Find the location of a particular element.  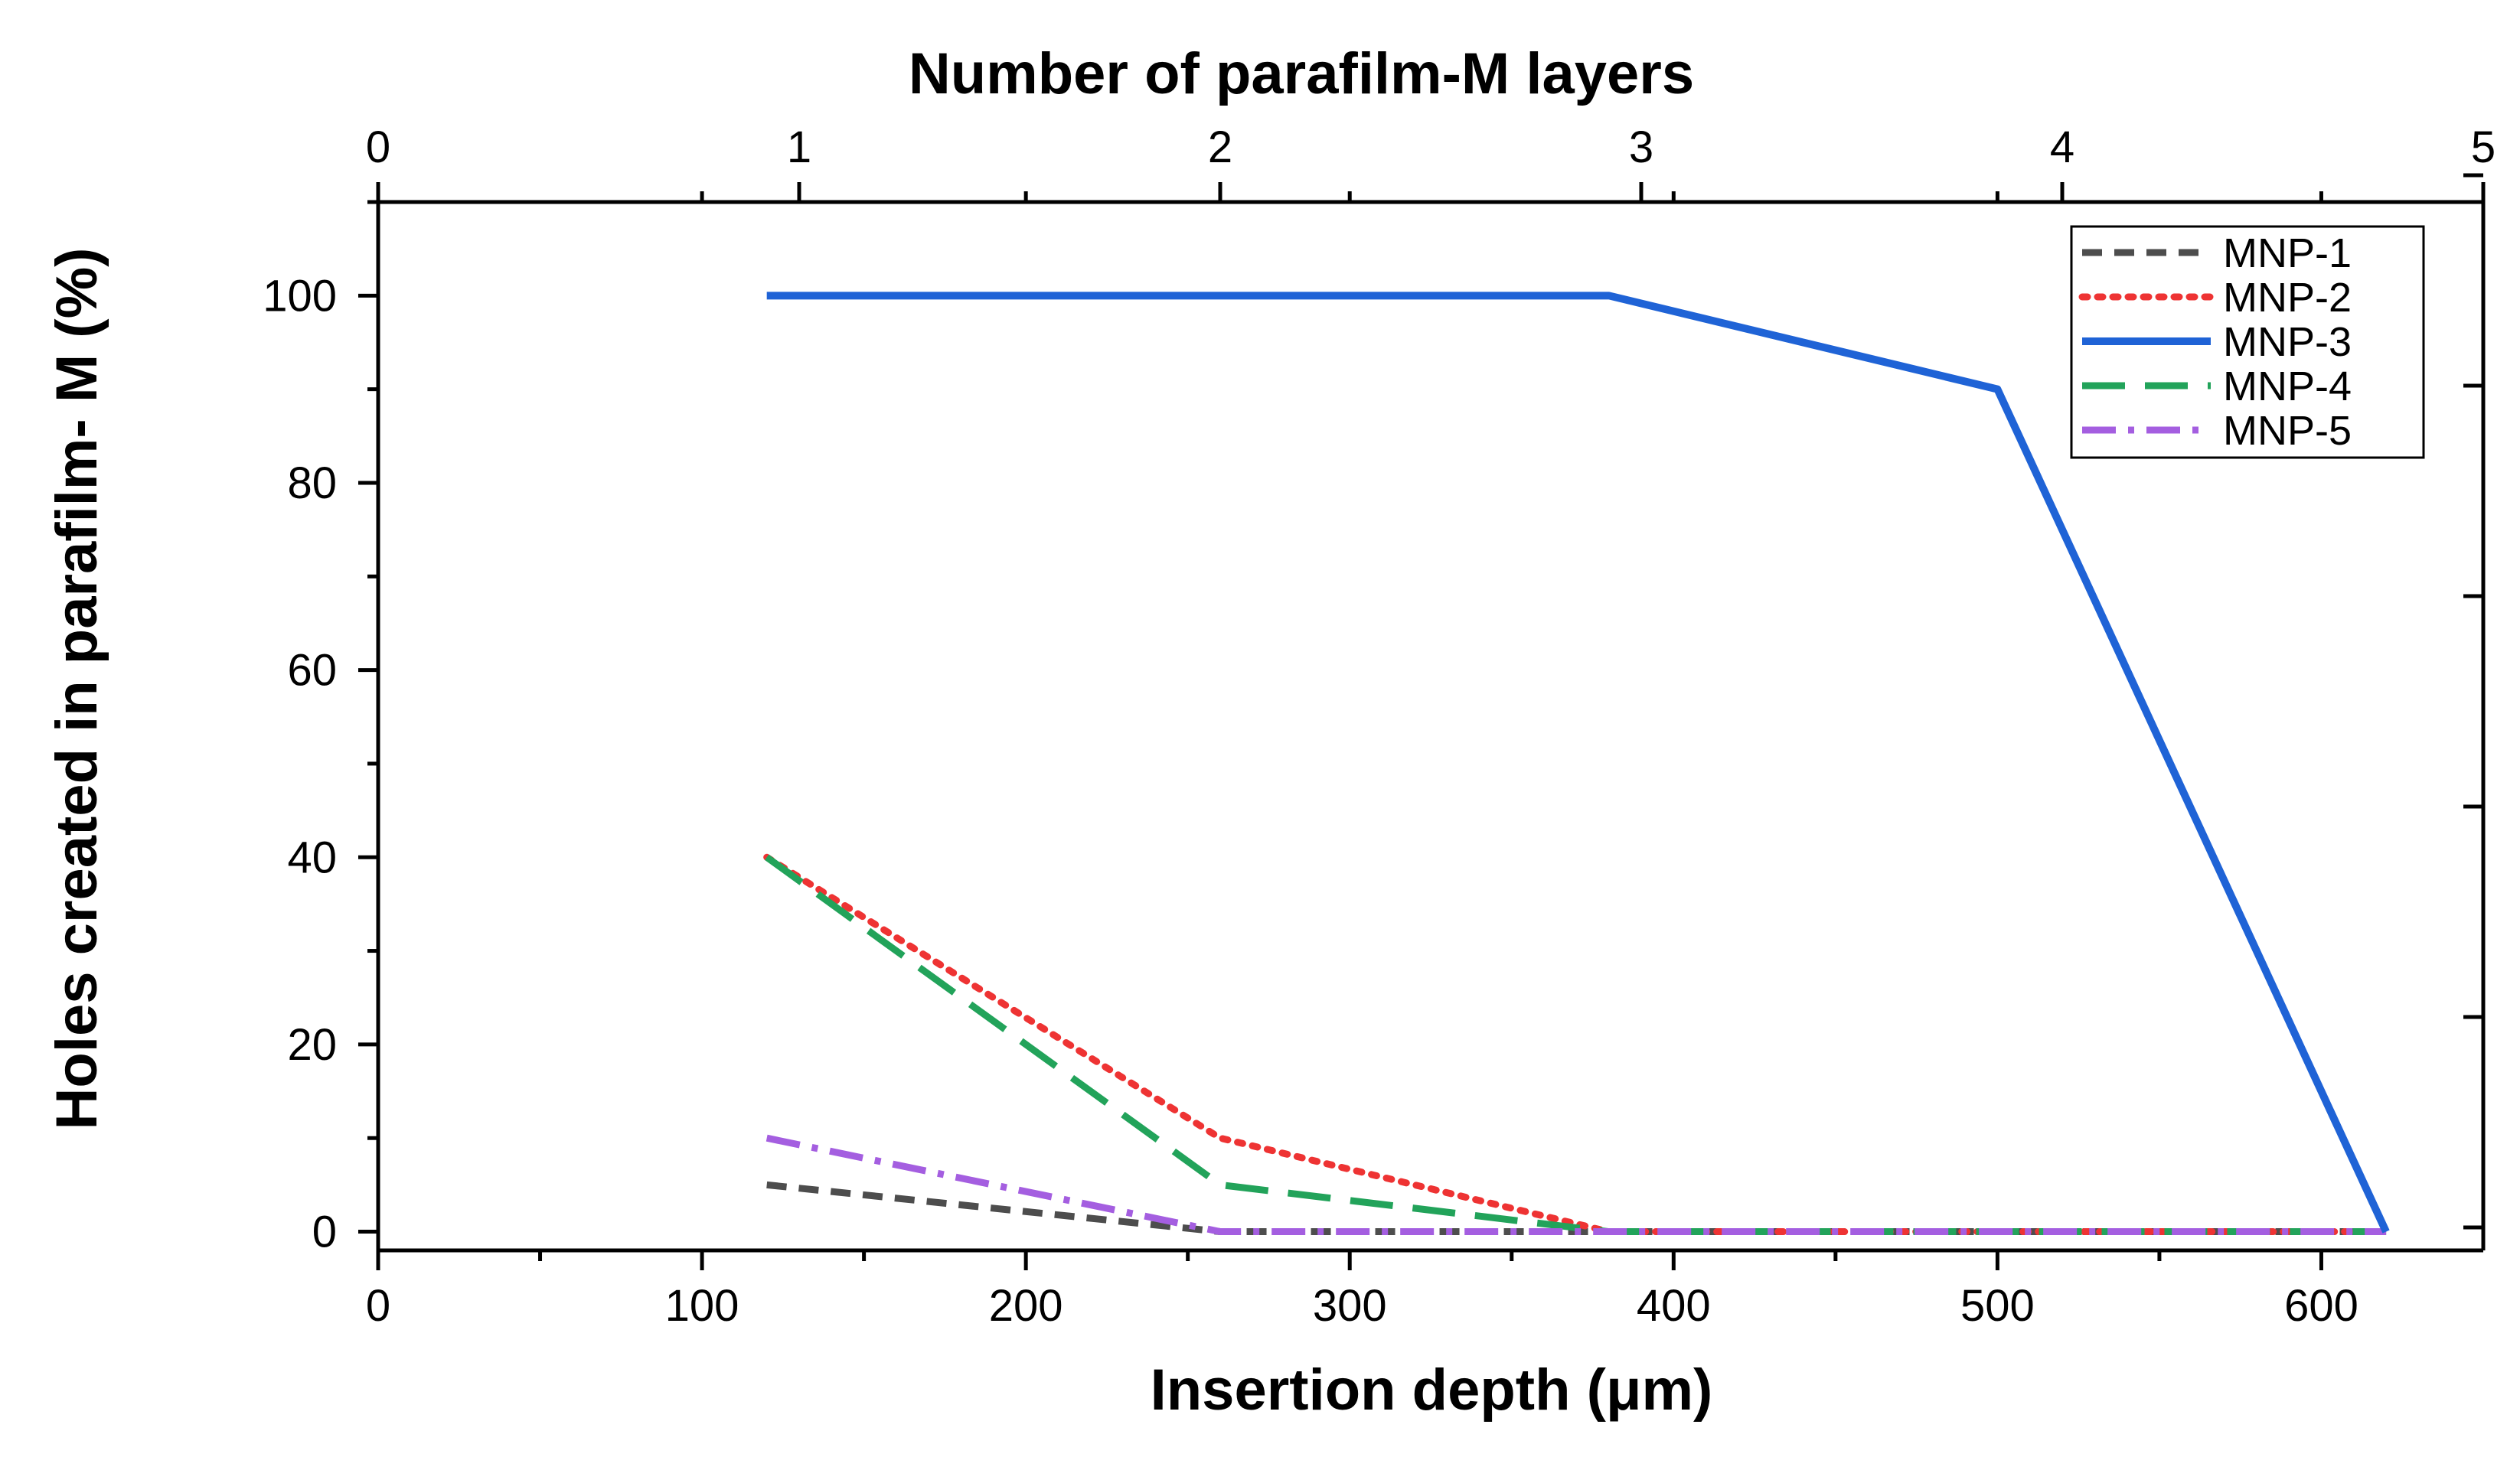

x2-tick-label: 3 is located at coordinates (1641, 147).